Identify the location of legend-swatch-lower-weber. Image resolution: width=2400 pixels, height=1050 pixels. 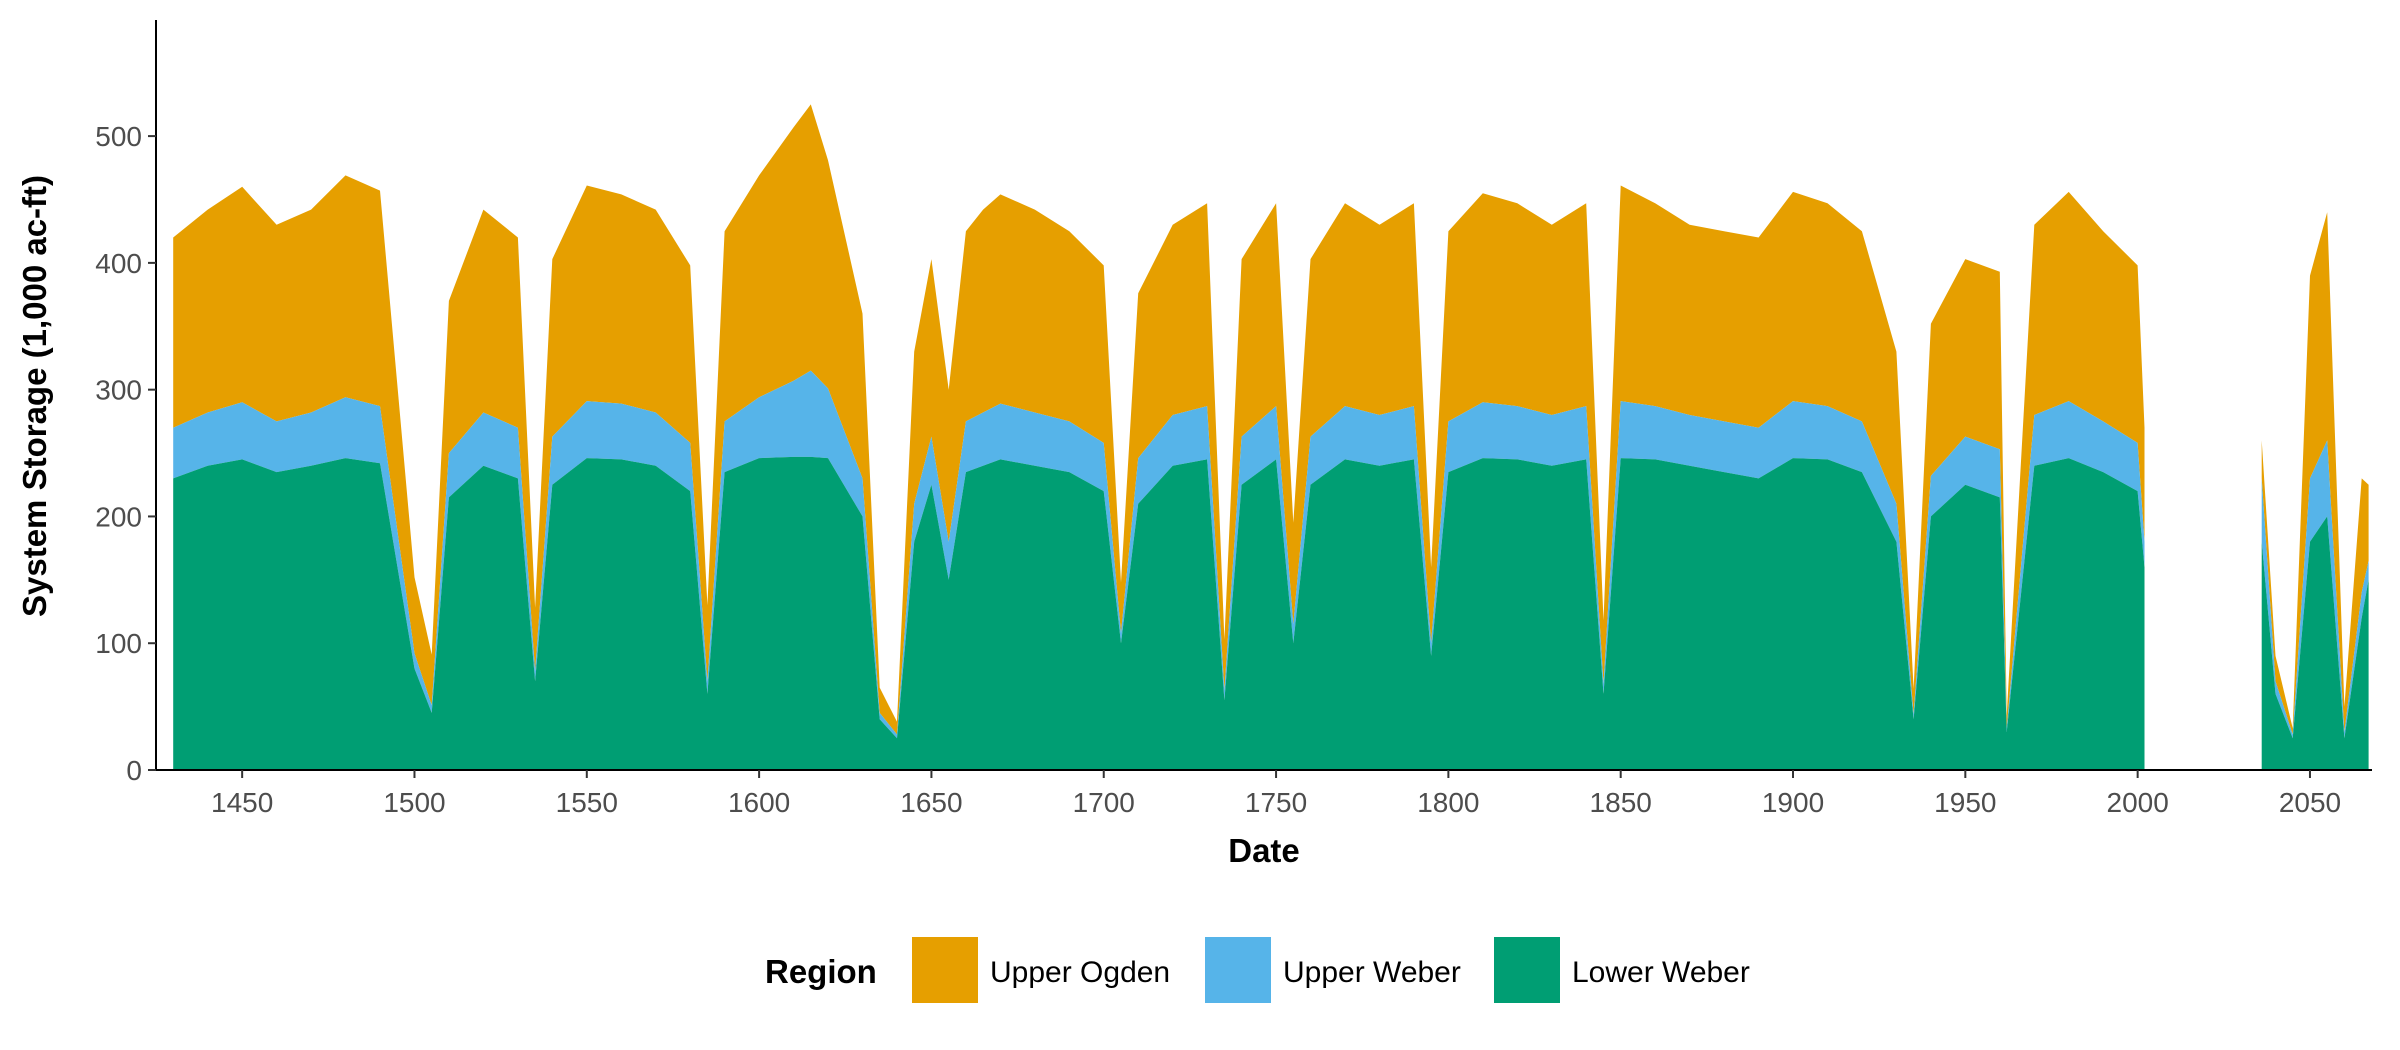
(1527, 970).